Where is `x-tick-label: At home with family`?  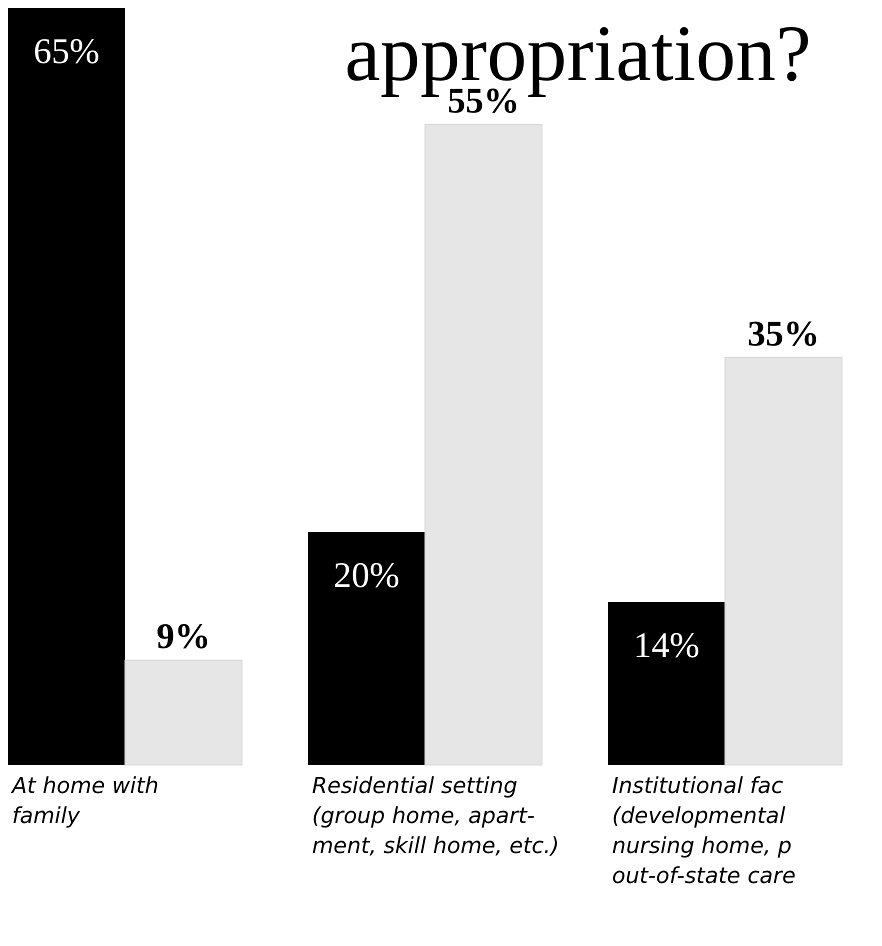 x-tick-label: At home with family is located at coordinates (84, 801).